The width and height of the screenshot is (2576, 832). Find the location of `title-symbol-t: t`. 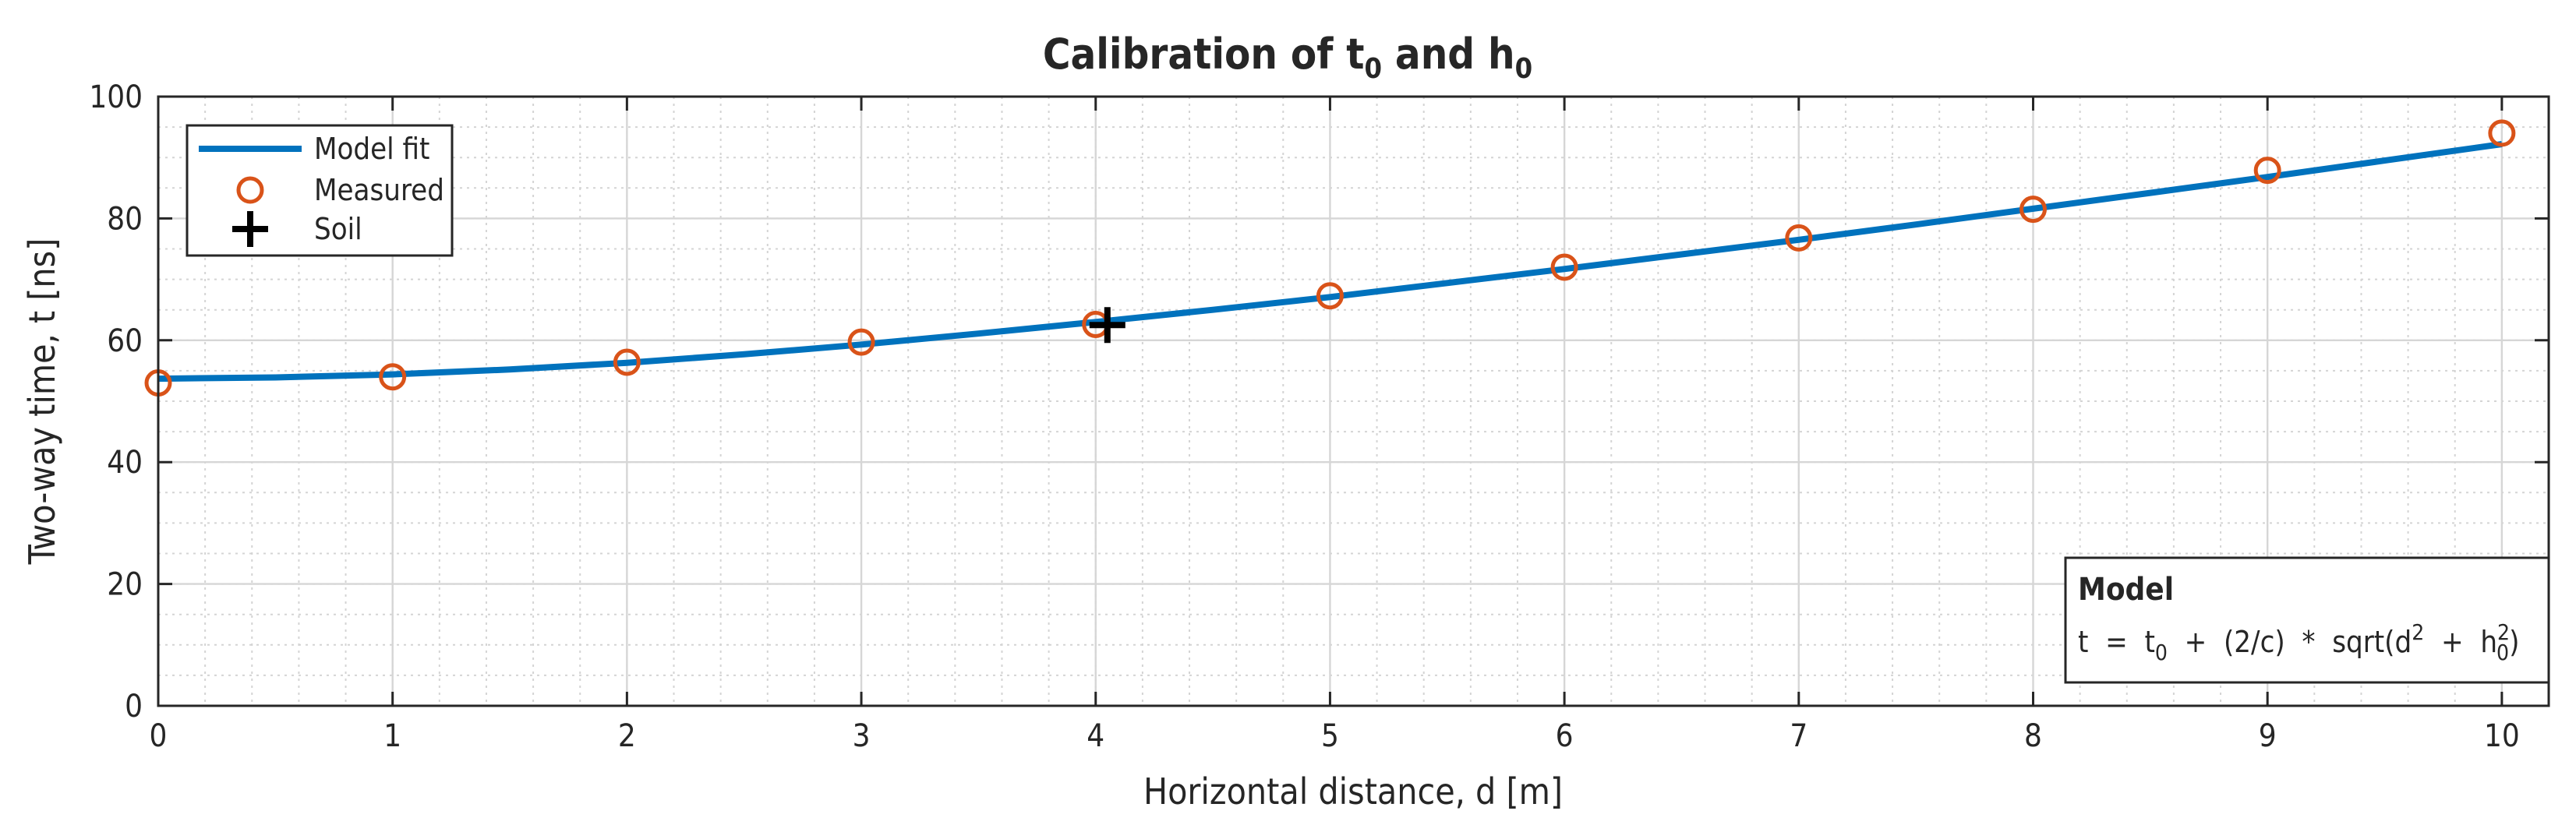

title-symbol-t: t is located at coordinates (1355, 55).